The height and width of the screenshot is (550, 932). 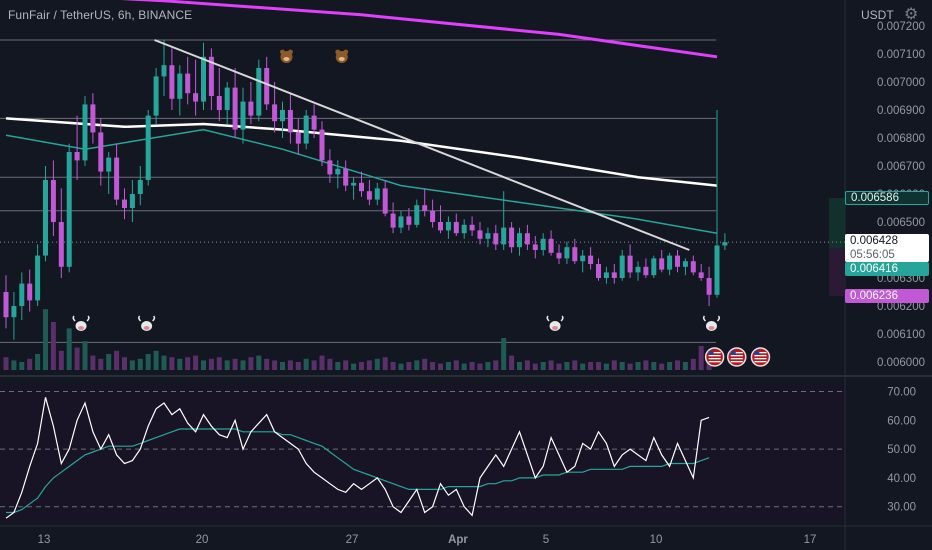 What do you see at coordinates (810, 540) in the screenshot?
I see `time-axis-label: 17` at bounding box center [810, 540].